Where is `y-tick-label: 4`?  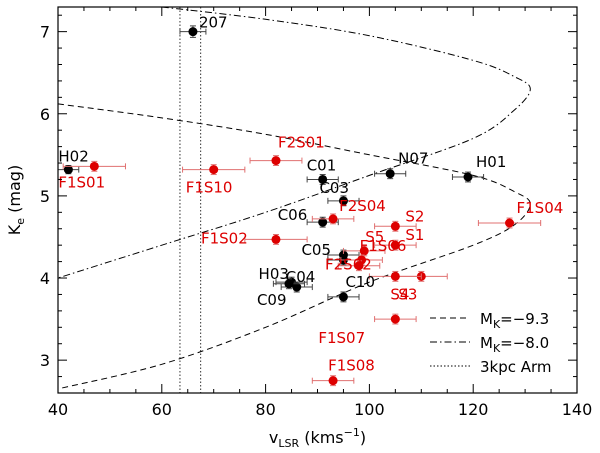 y-tick-label: 4 is located at coordinates (45, 278).